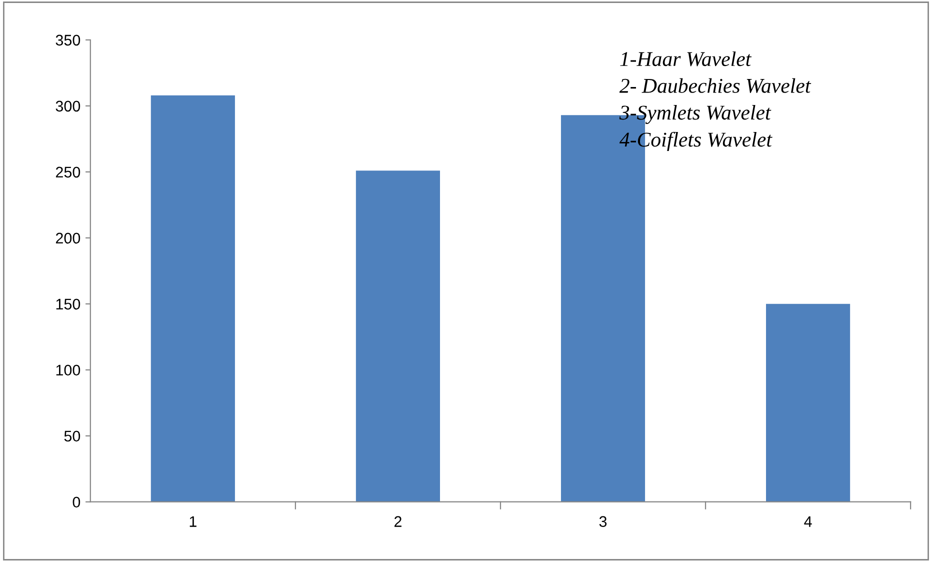 Image resolution: width=932 pixels, height=562 pixels. Describe the element at coordinates (68, 370) in the screenshot. I see `y-tick-label: 100` at that location.